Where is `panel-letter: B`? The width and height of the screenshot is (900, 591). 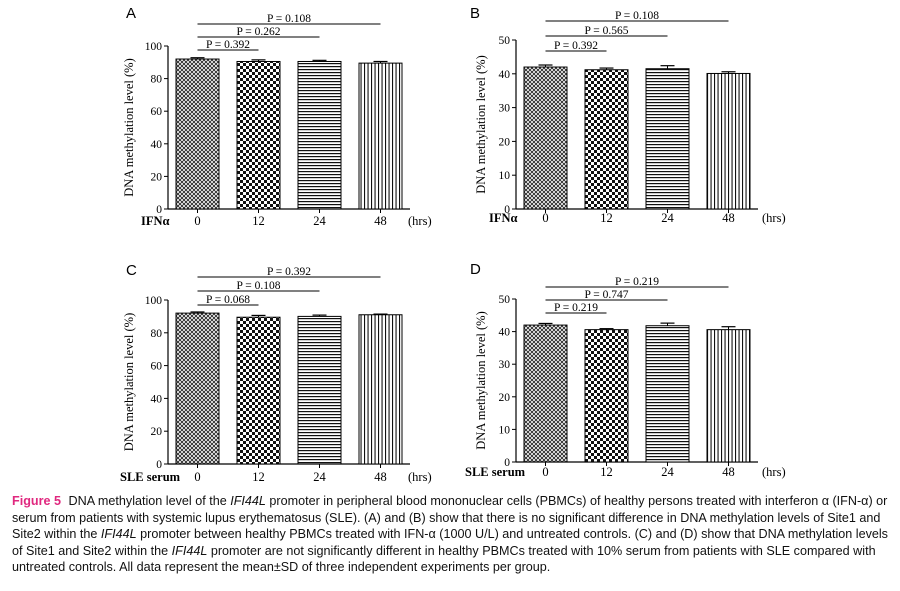 panel-letter: B is located at coordinates (475, 13).